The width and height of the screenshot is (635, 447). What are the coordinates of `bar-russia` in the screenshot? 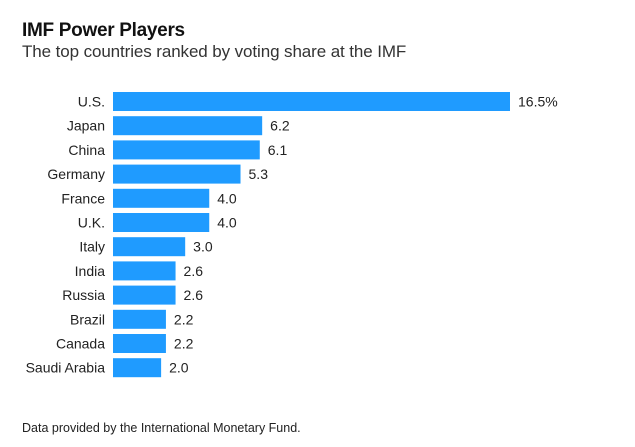 It's located at (144, 295).